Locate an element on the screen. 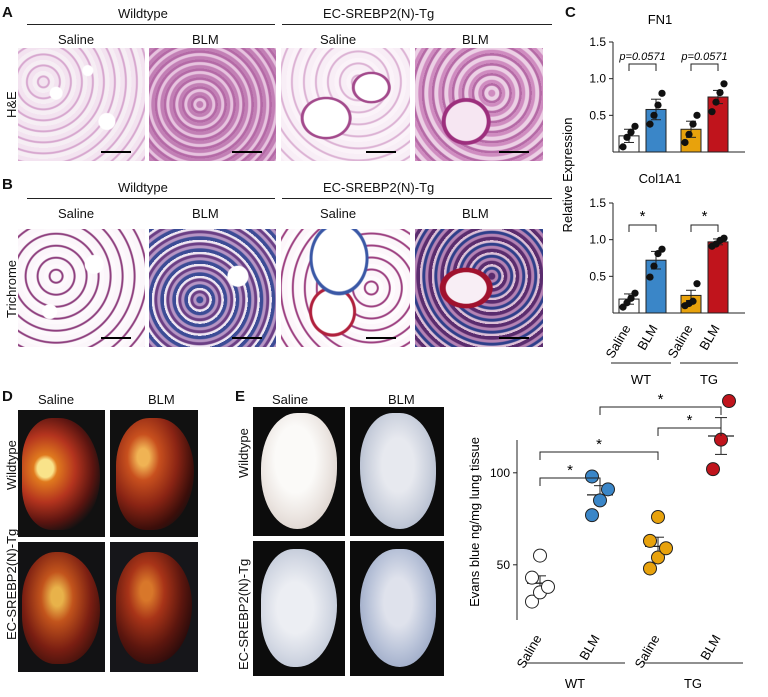  panel-a-group-line-wt is located at coordinates (151, 24).